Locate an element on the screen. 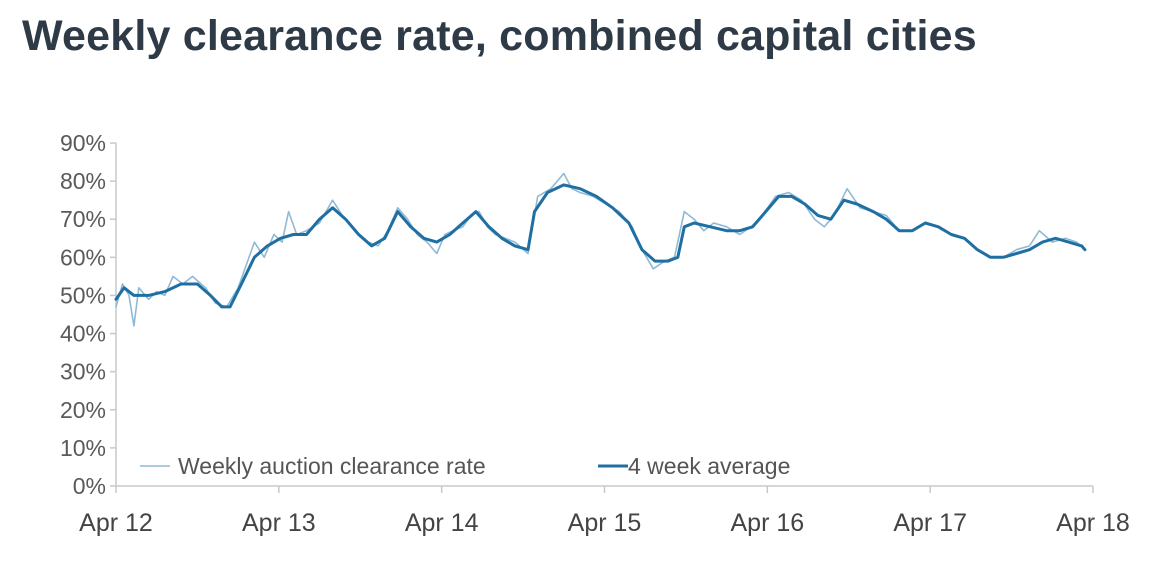 The width and height of the screenshot is (1160, 584). y-tick-label: 60% is located at coordinates (83, 257).